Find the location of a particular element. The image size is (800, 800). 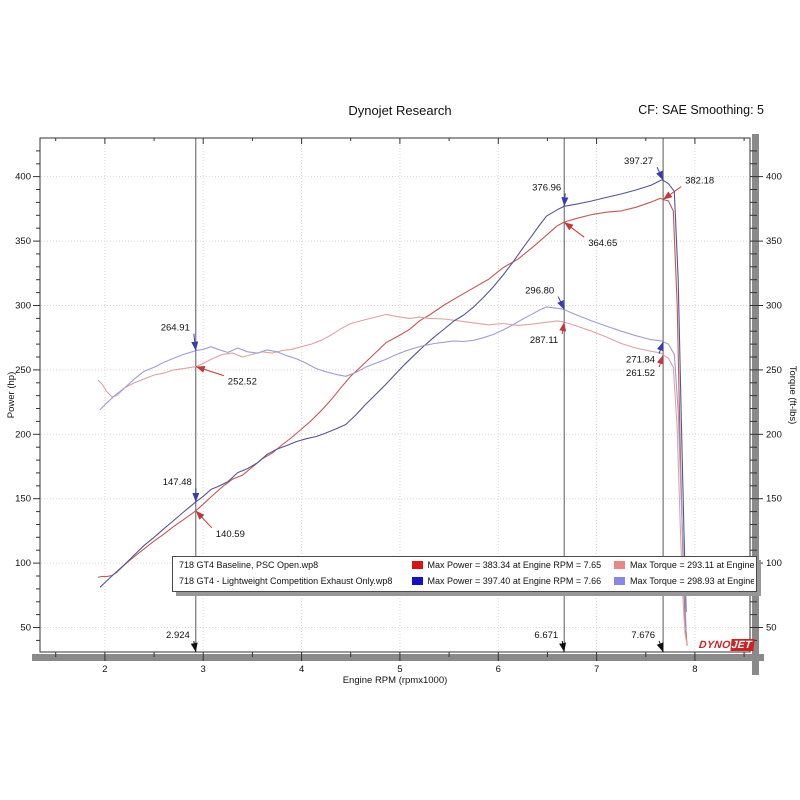

y-tick-label-left: 100 is located at coordinates (23, 563).